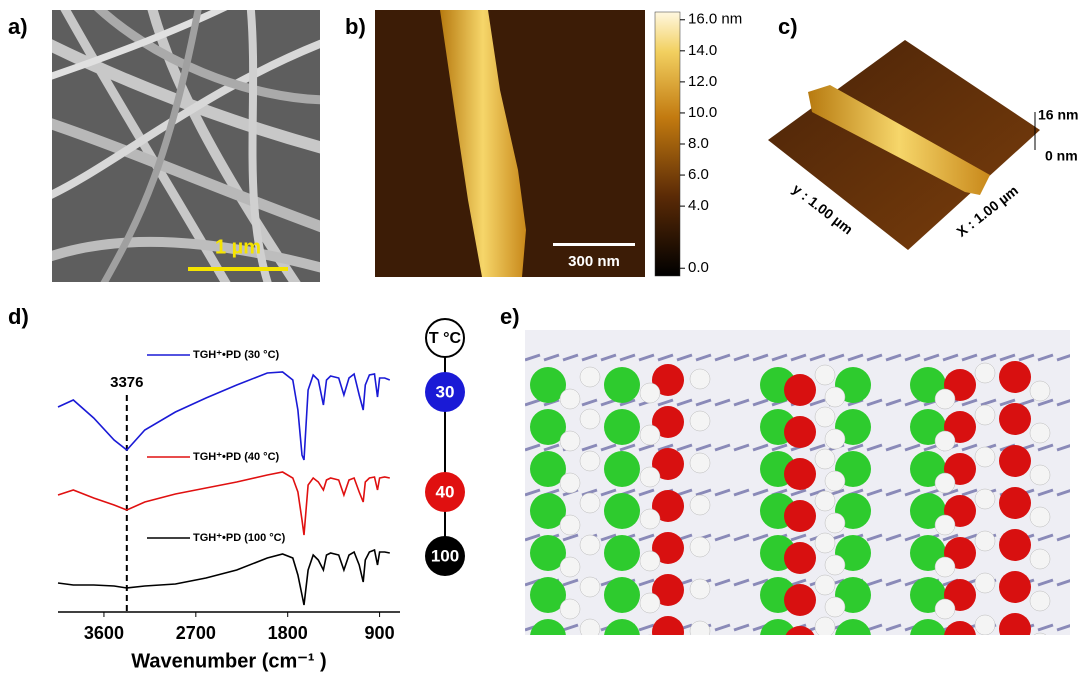  Describe the element at coordinates (445, 338) in the screenshot. I see `temp-header` at that location.